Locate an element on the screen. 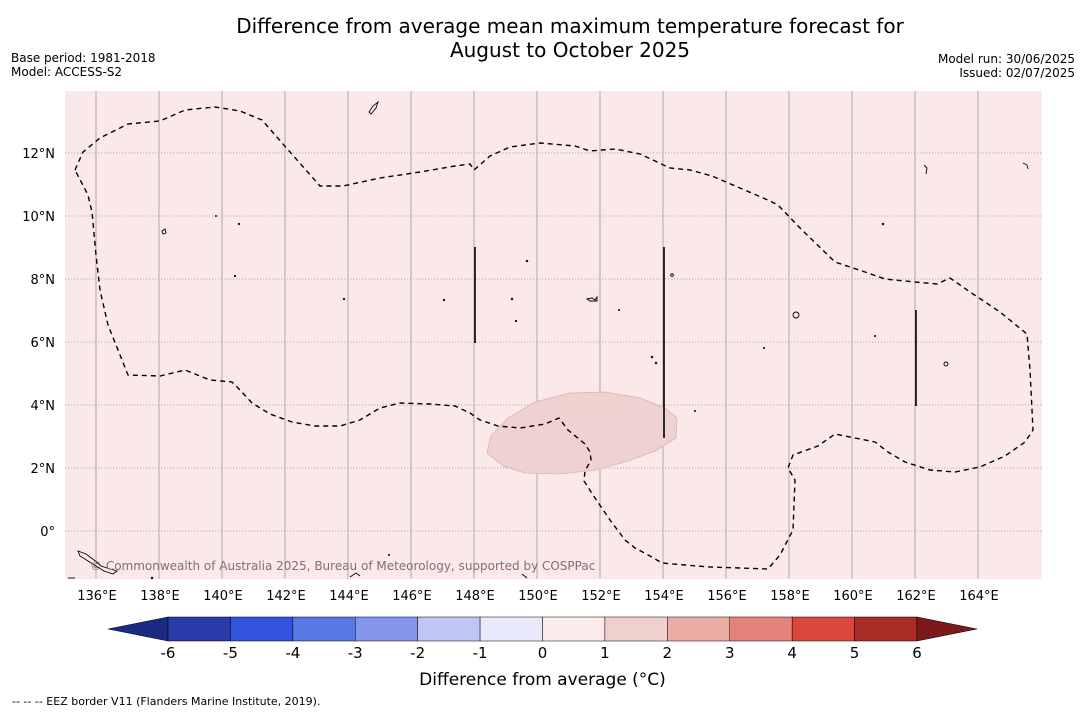 The width and height of the screenshot is (1085, 713). colorbar-over-arrow is located at coordinates (947, 629).